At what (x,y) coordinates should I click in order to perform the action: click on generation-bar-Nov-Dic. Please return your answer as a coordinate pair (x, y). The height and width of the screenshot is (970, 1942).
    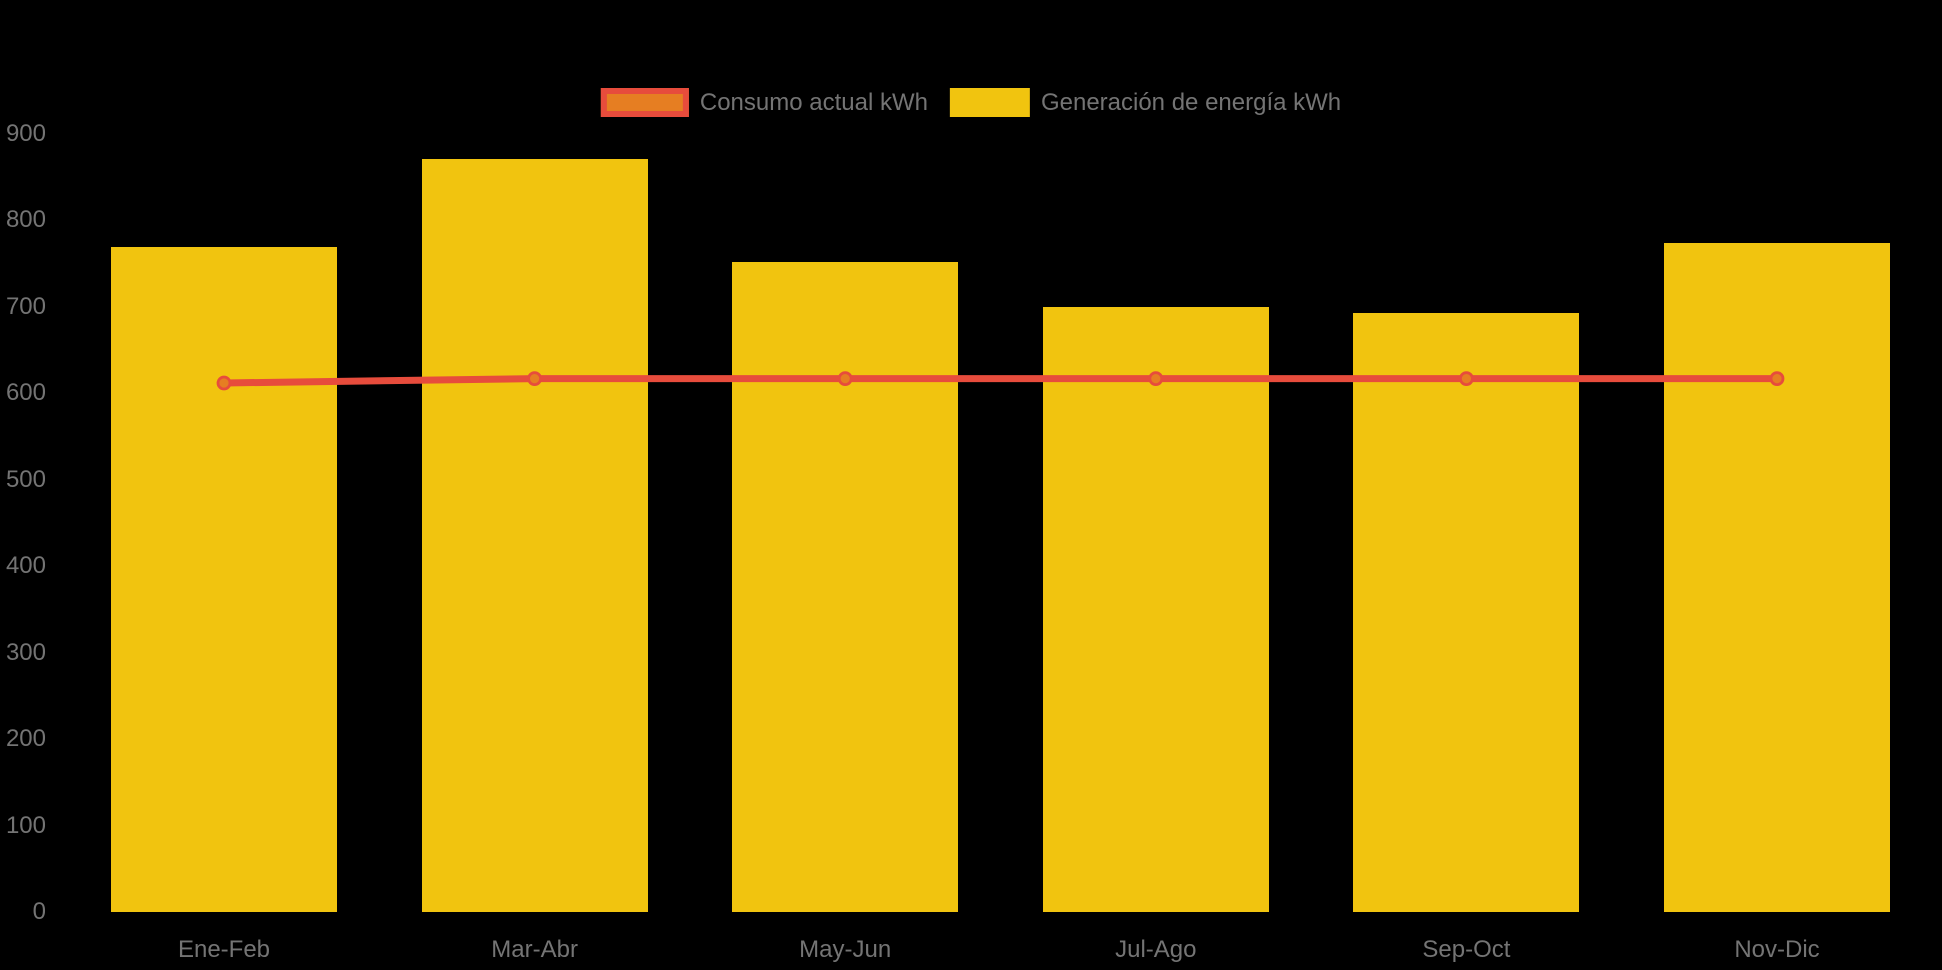
    Looking at the image, I should click on (1777, 577).